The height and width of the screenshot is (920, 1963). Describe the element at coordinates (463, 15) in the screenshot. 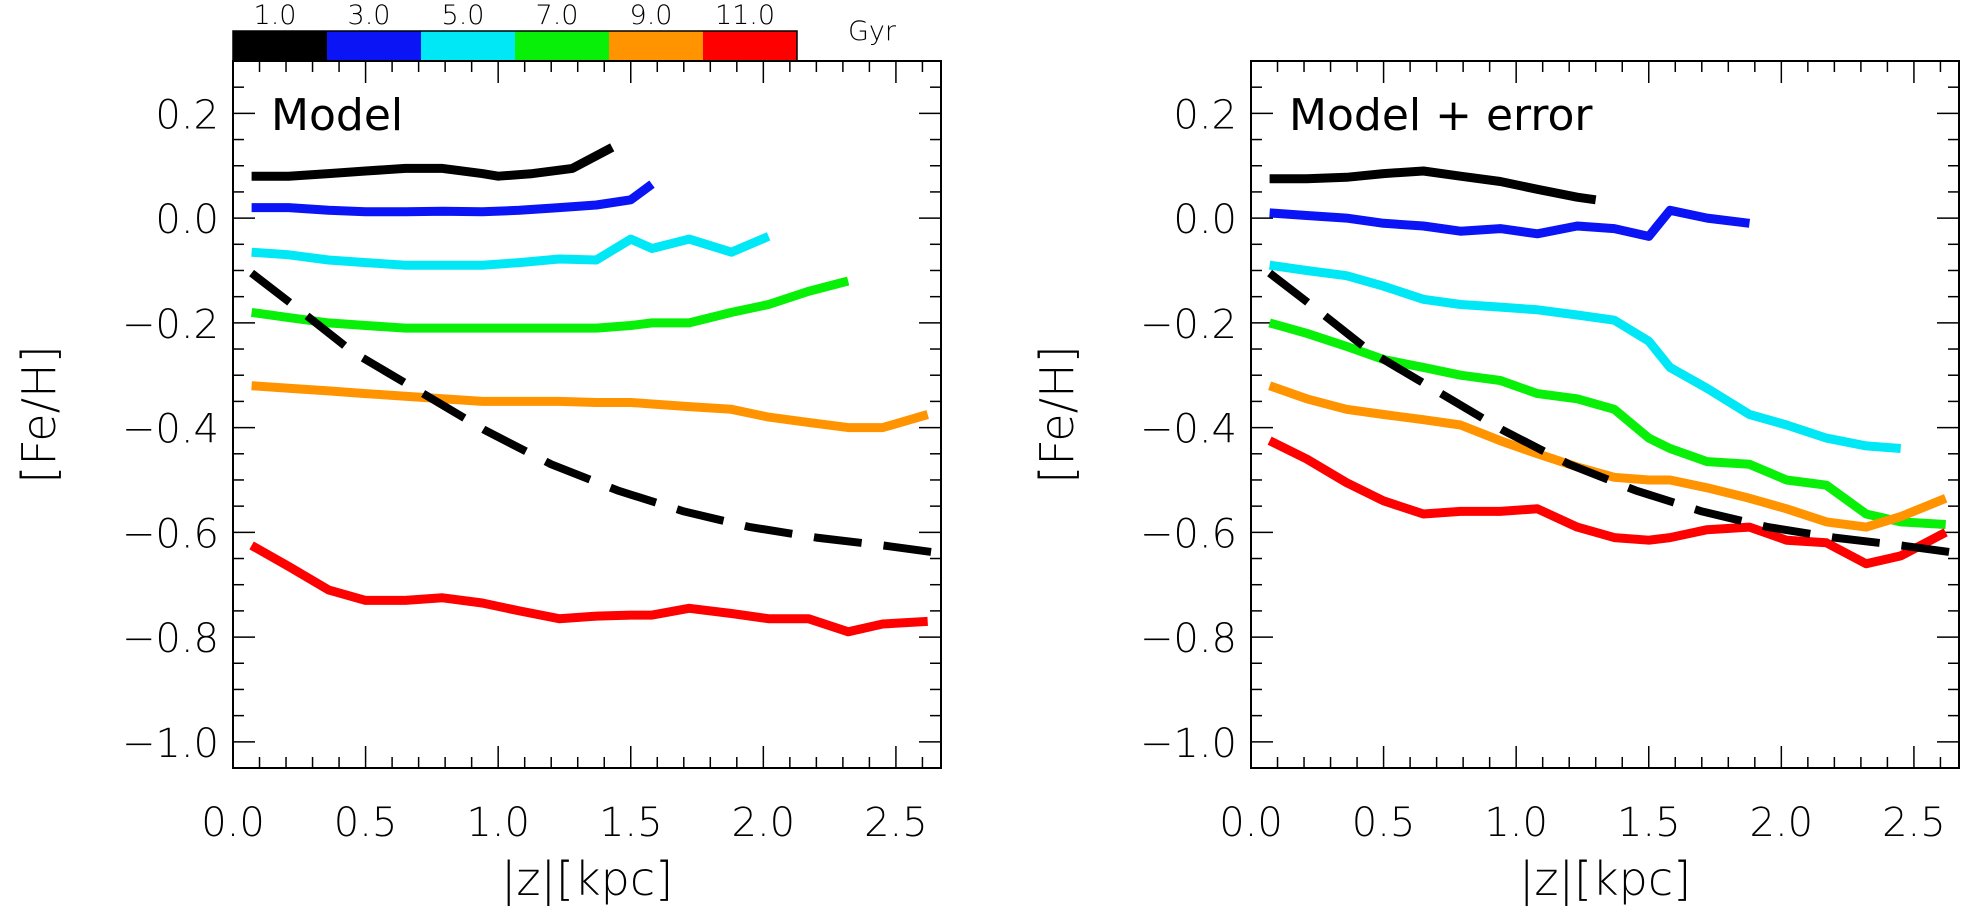

I see `colorbar-tick-label: 5.0` at that location.